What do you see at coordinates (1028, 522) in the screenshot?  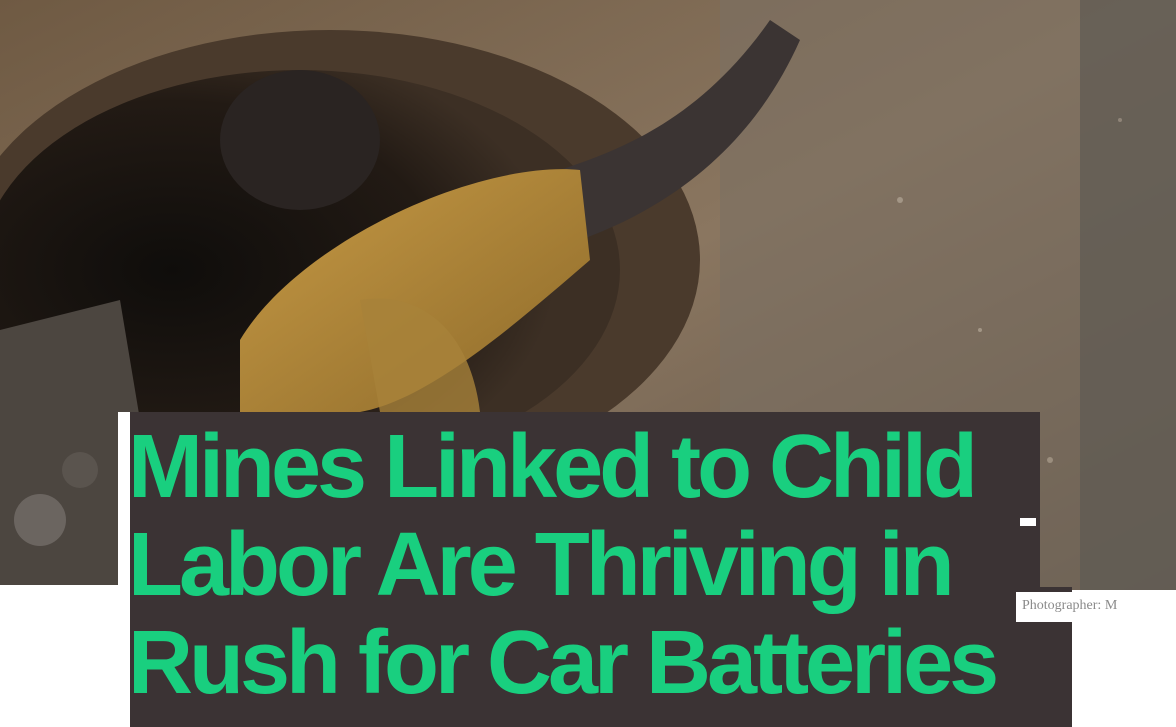 I see `decorative-mark` at bounding box center [1028, 522].